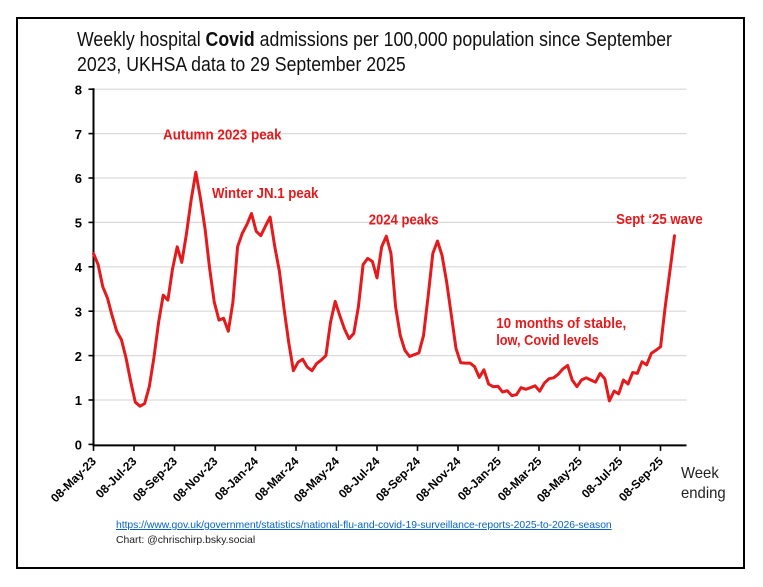 The image size is (763, 587). Describe the element at coordinates (561, 324) in the screenshot. I see `svg-text: 10 months of stable,` at that location.